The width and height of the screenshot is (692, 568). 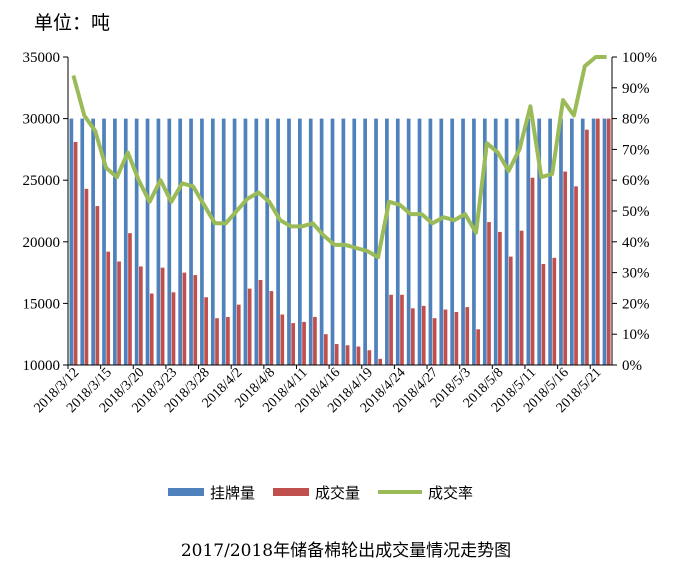 I want to click on legend-item-rate: 成交率, so click(x=425, y=492).